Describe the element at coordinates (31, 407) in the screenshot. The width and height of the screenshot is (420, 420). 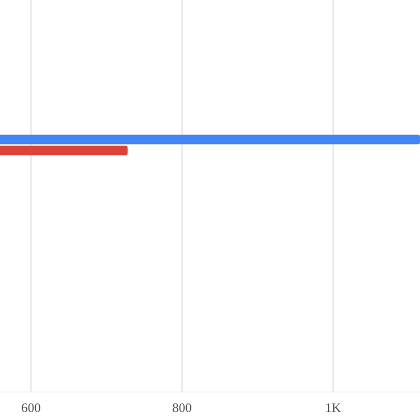
I see `x-tick-label: 600` at that location.